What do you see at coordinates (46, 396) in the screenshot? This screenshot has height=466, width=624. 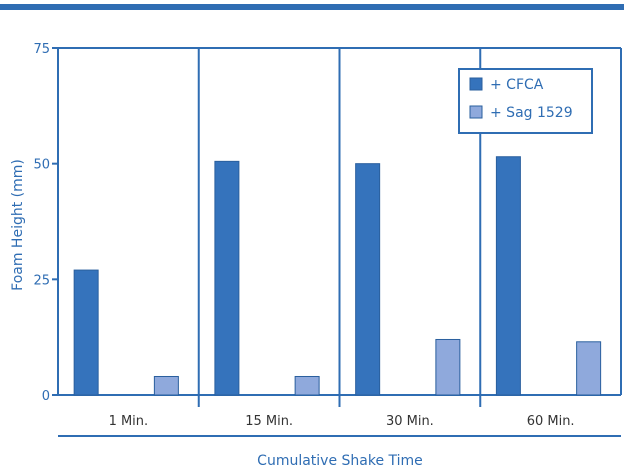 I see `y-tick-label: 0` at bounding box center [46, 396].